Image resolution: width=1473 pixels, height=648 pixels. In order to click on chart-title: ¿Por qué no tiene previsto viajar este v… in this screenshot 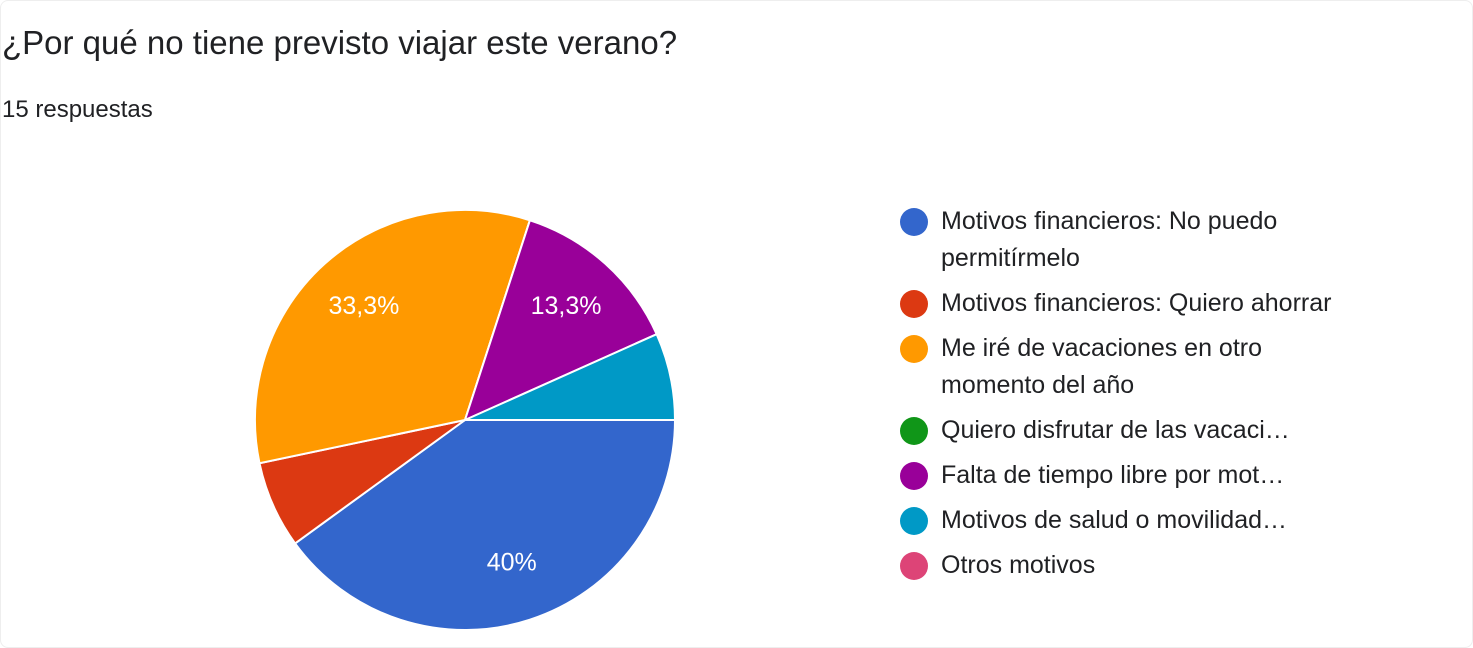, I will do `click(340, 42)`.